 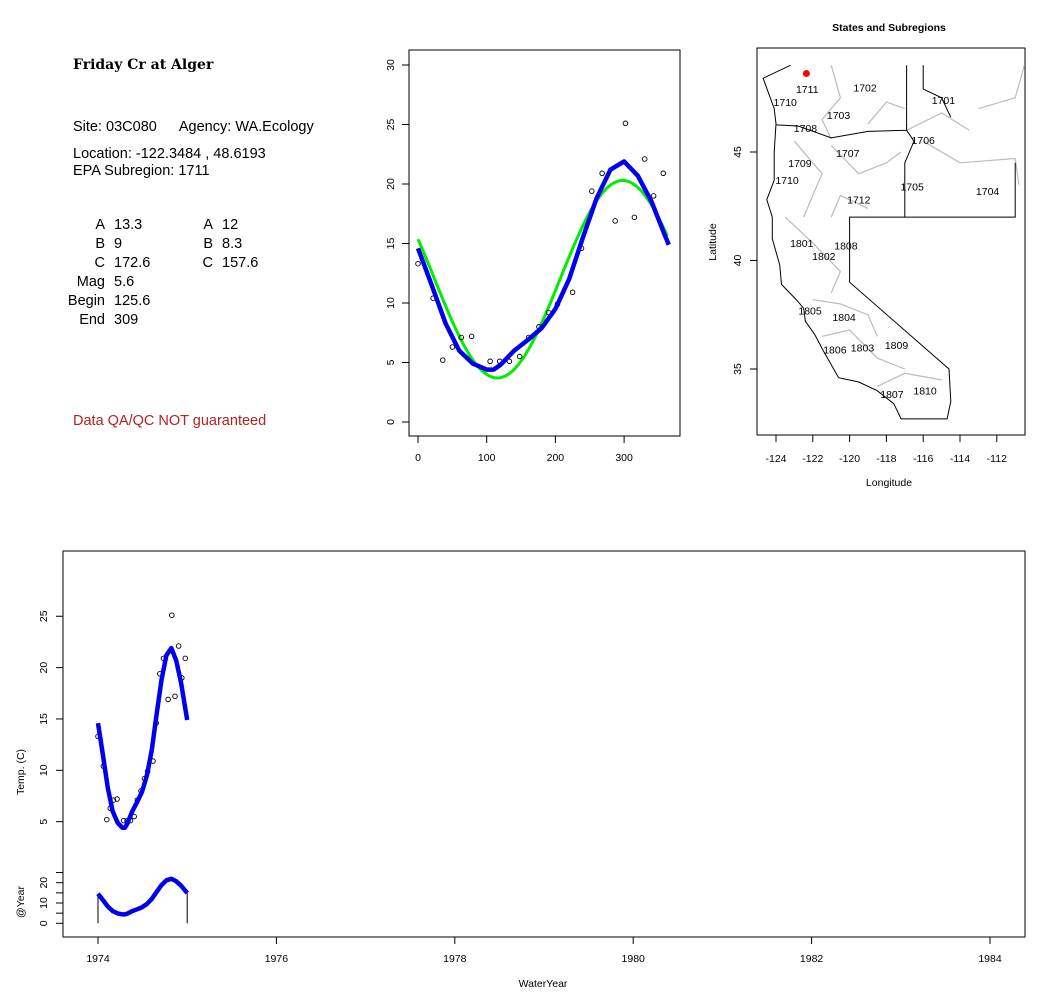 What do you see at coordinates (455, 959) in the screenshot?
I see `x-tick-label: 1978` at bounding box center [455, 959].